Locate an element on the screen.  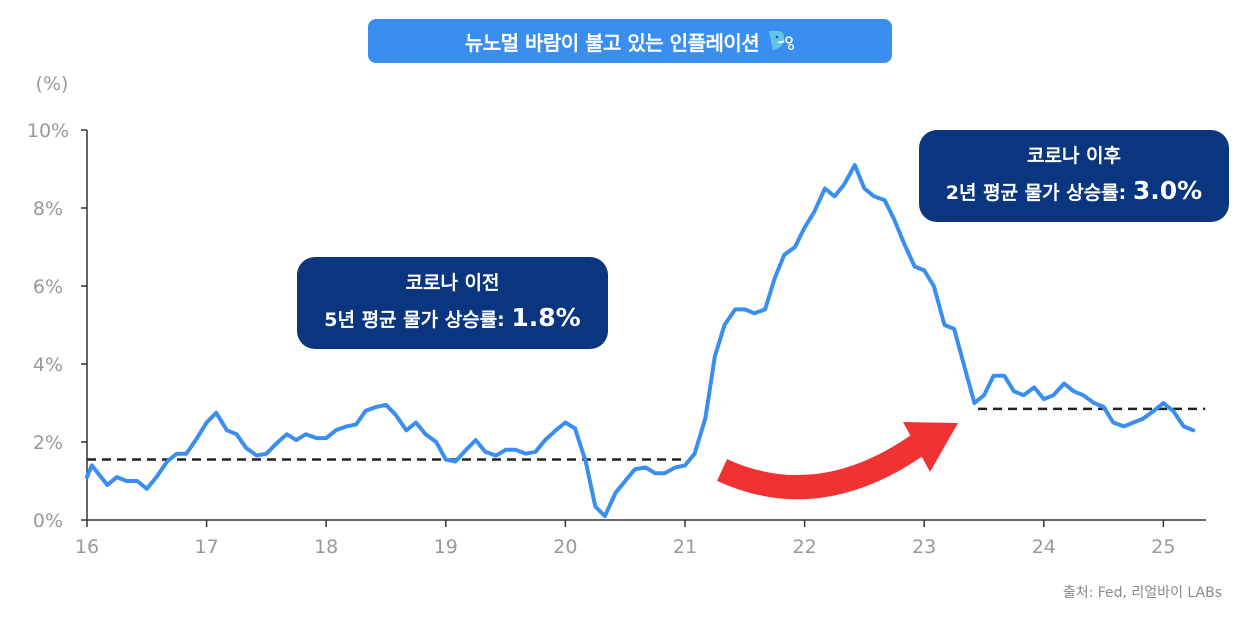
post-covid-callout-body: 2년 평균 물가 상승률: 3.0% is located at coordinates (1074, 191).